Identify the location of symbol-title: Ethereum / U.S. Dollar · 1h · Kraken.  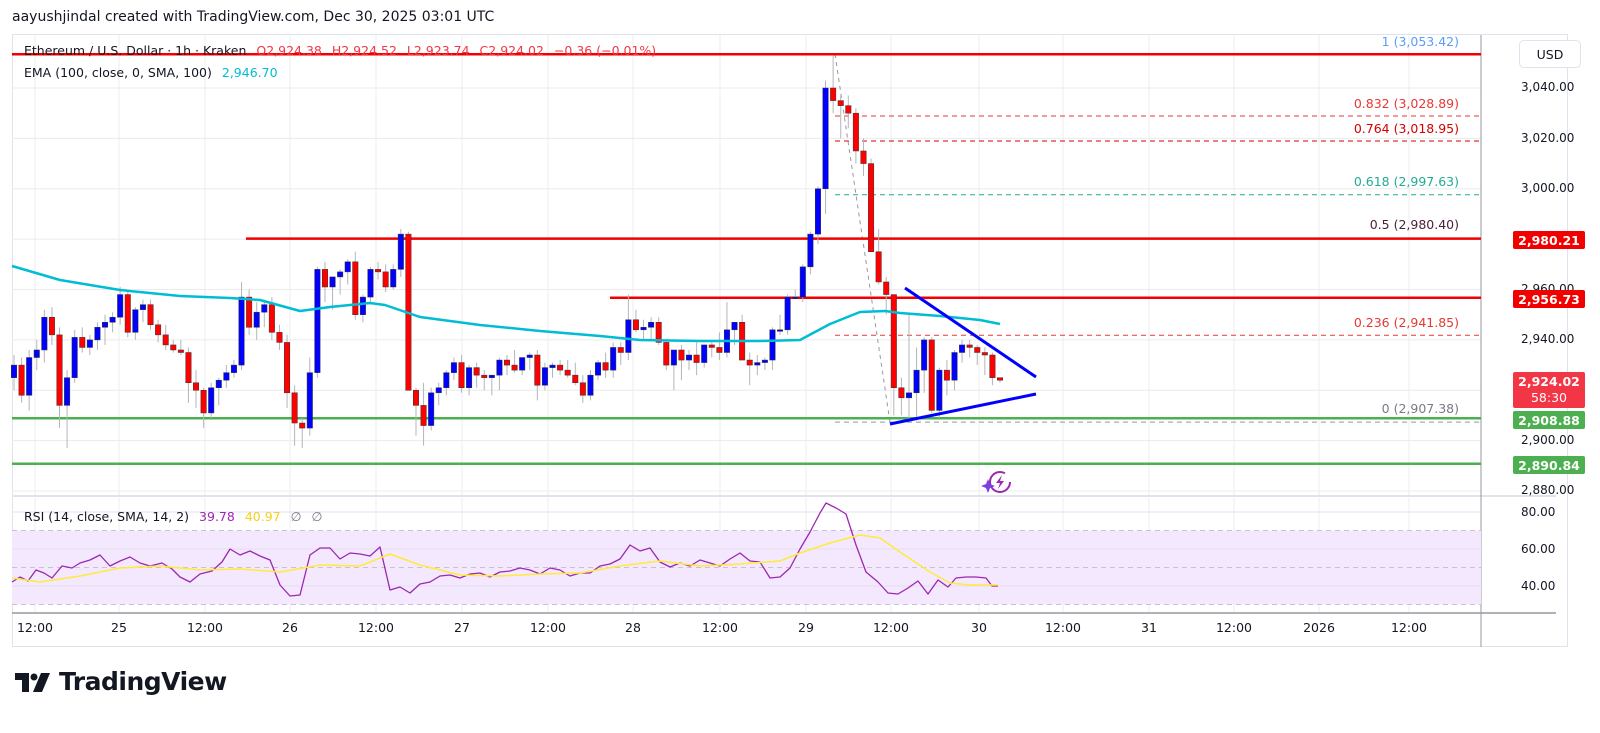
(135, 50).